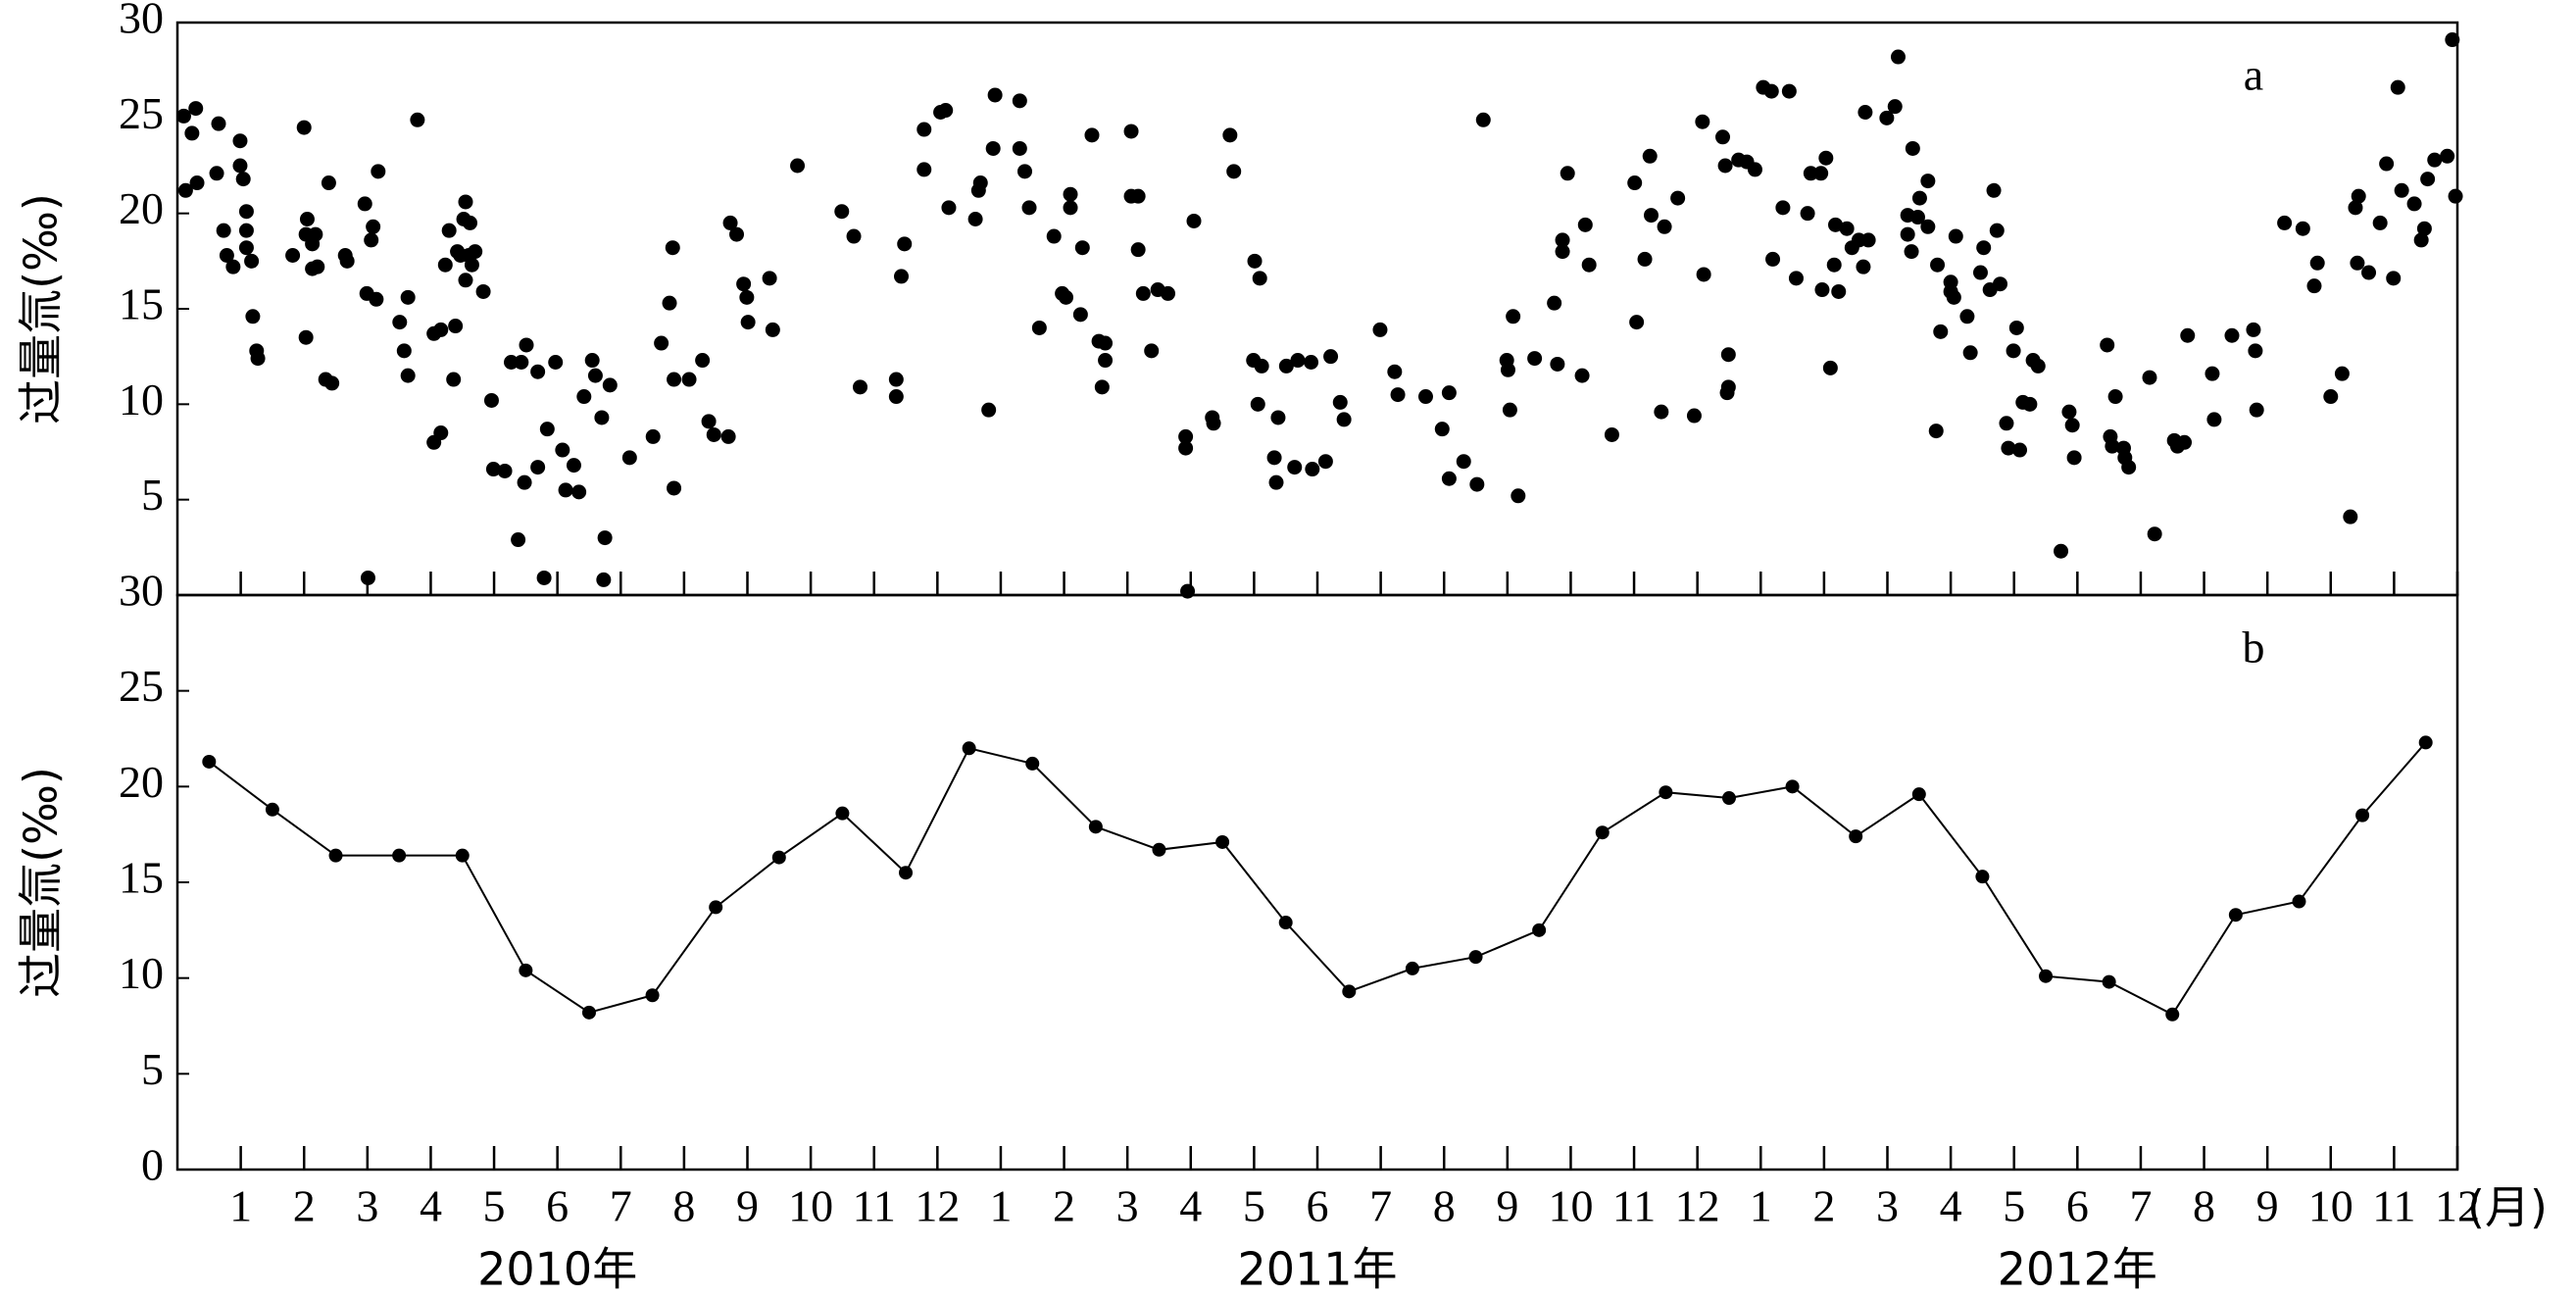 Image resolution: width=2576 pixels, height=1297 pixels. I want to click on x-tick-label: 10, so click(810, 1206).